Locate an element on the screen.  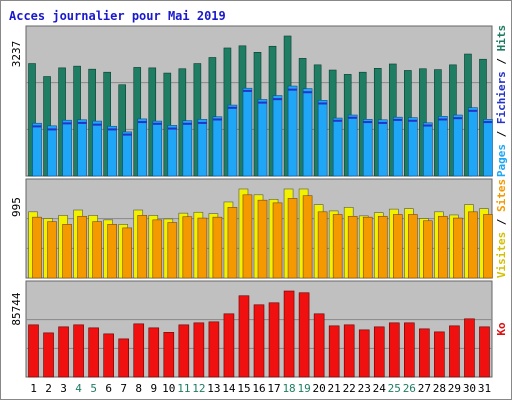
legend-sites: Sites is located at coordinates (501, 195).